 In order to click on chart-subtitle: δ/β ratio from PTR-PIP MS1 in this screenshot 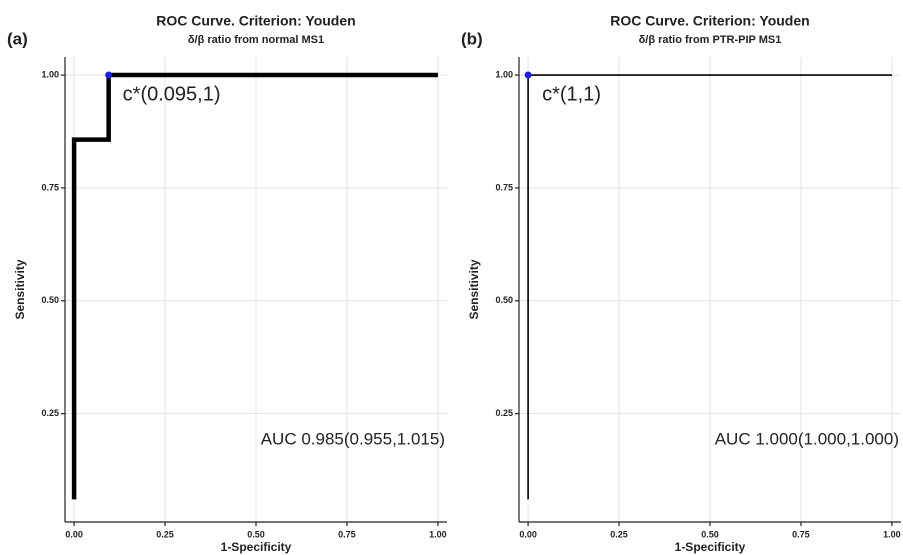, I will do `click(710, 40)`.